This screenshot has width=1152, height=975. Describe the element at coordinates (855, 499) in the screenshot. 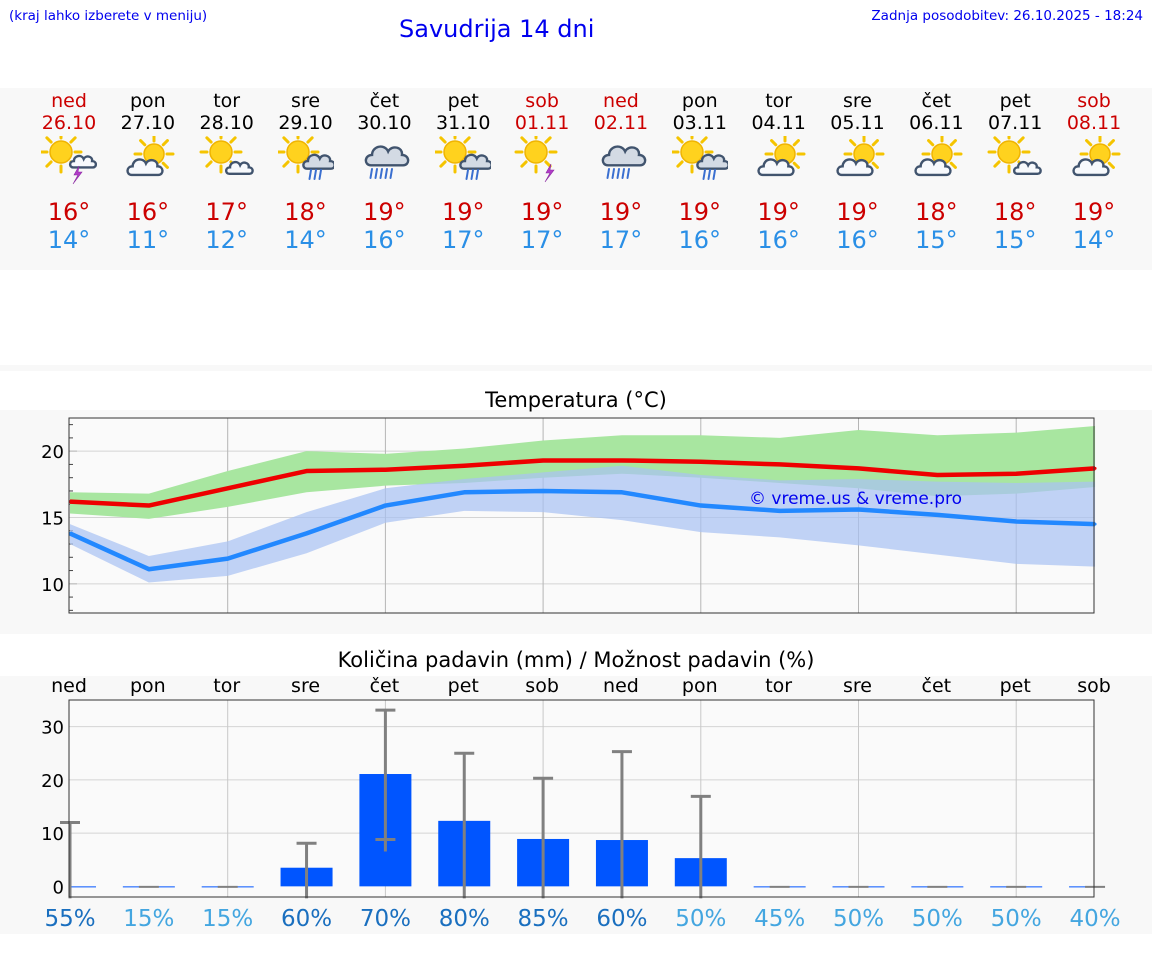

I see `watermark: © vreme.us & vreme.pro` at that location.